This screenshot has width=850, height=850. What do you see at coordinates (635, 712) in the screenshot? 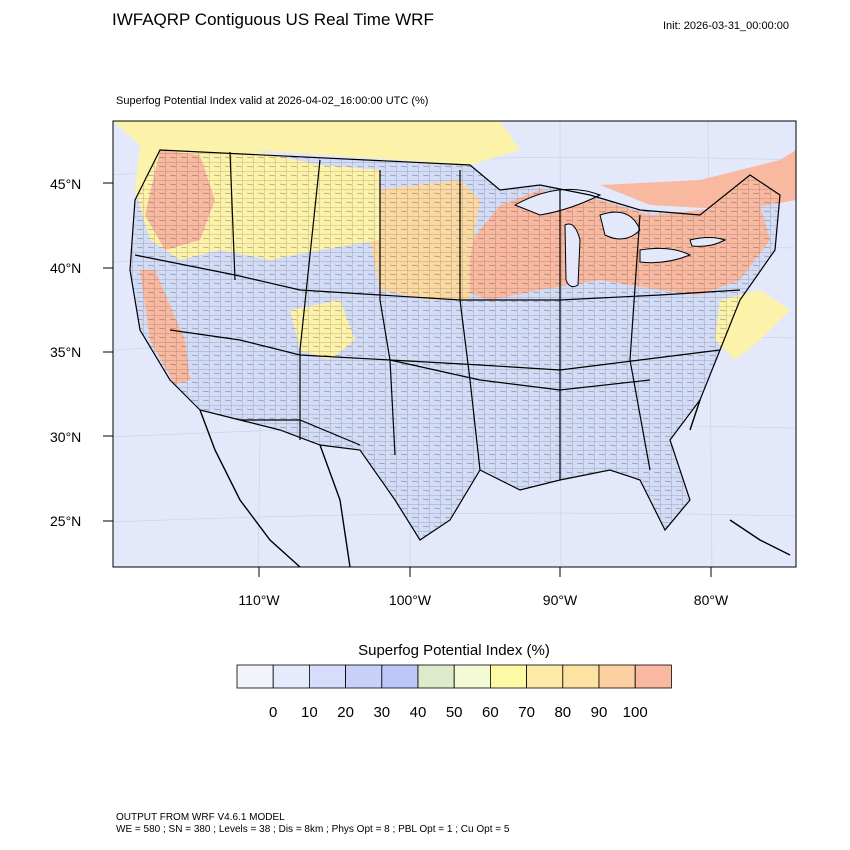
I see `legend-label: 100` at bounding box center [635, 712].